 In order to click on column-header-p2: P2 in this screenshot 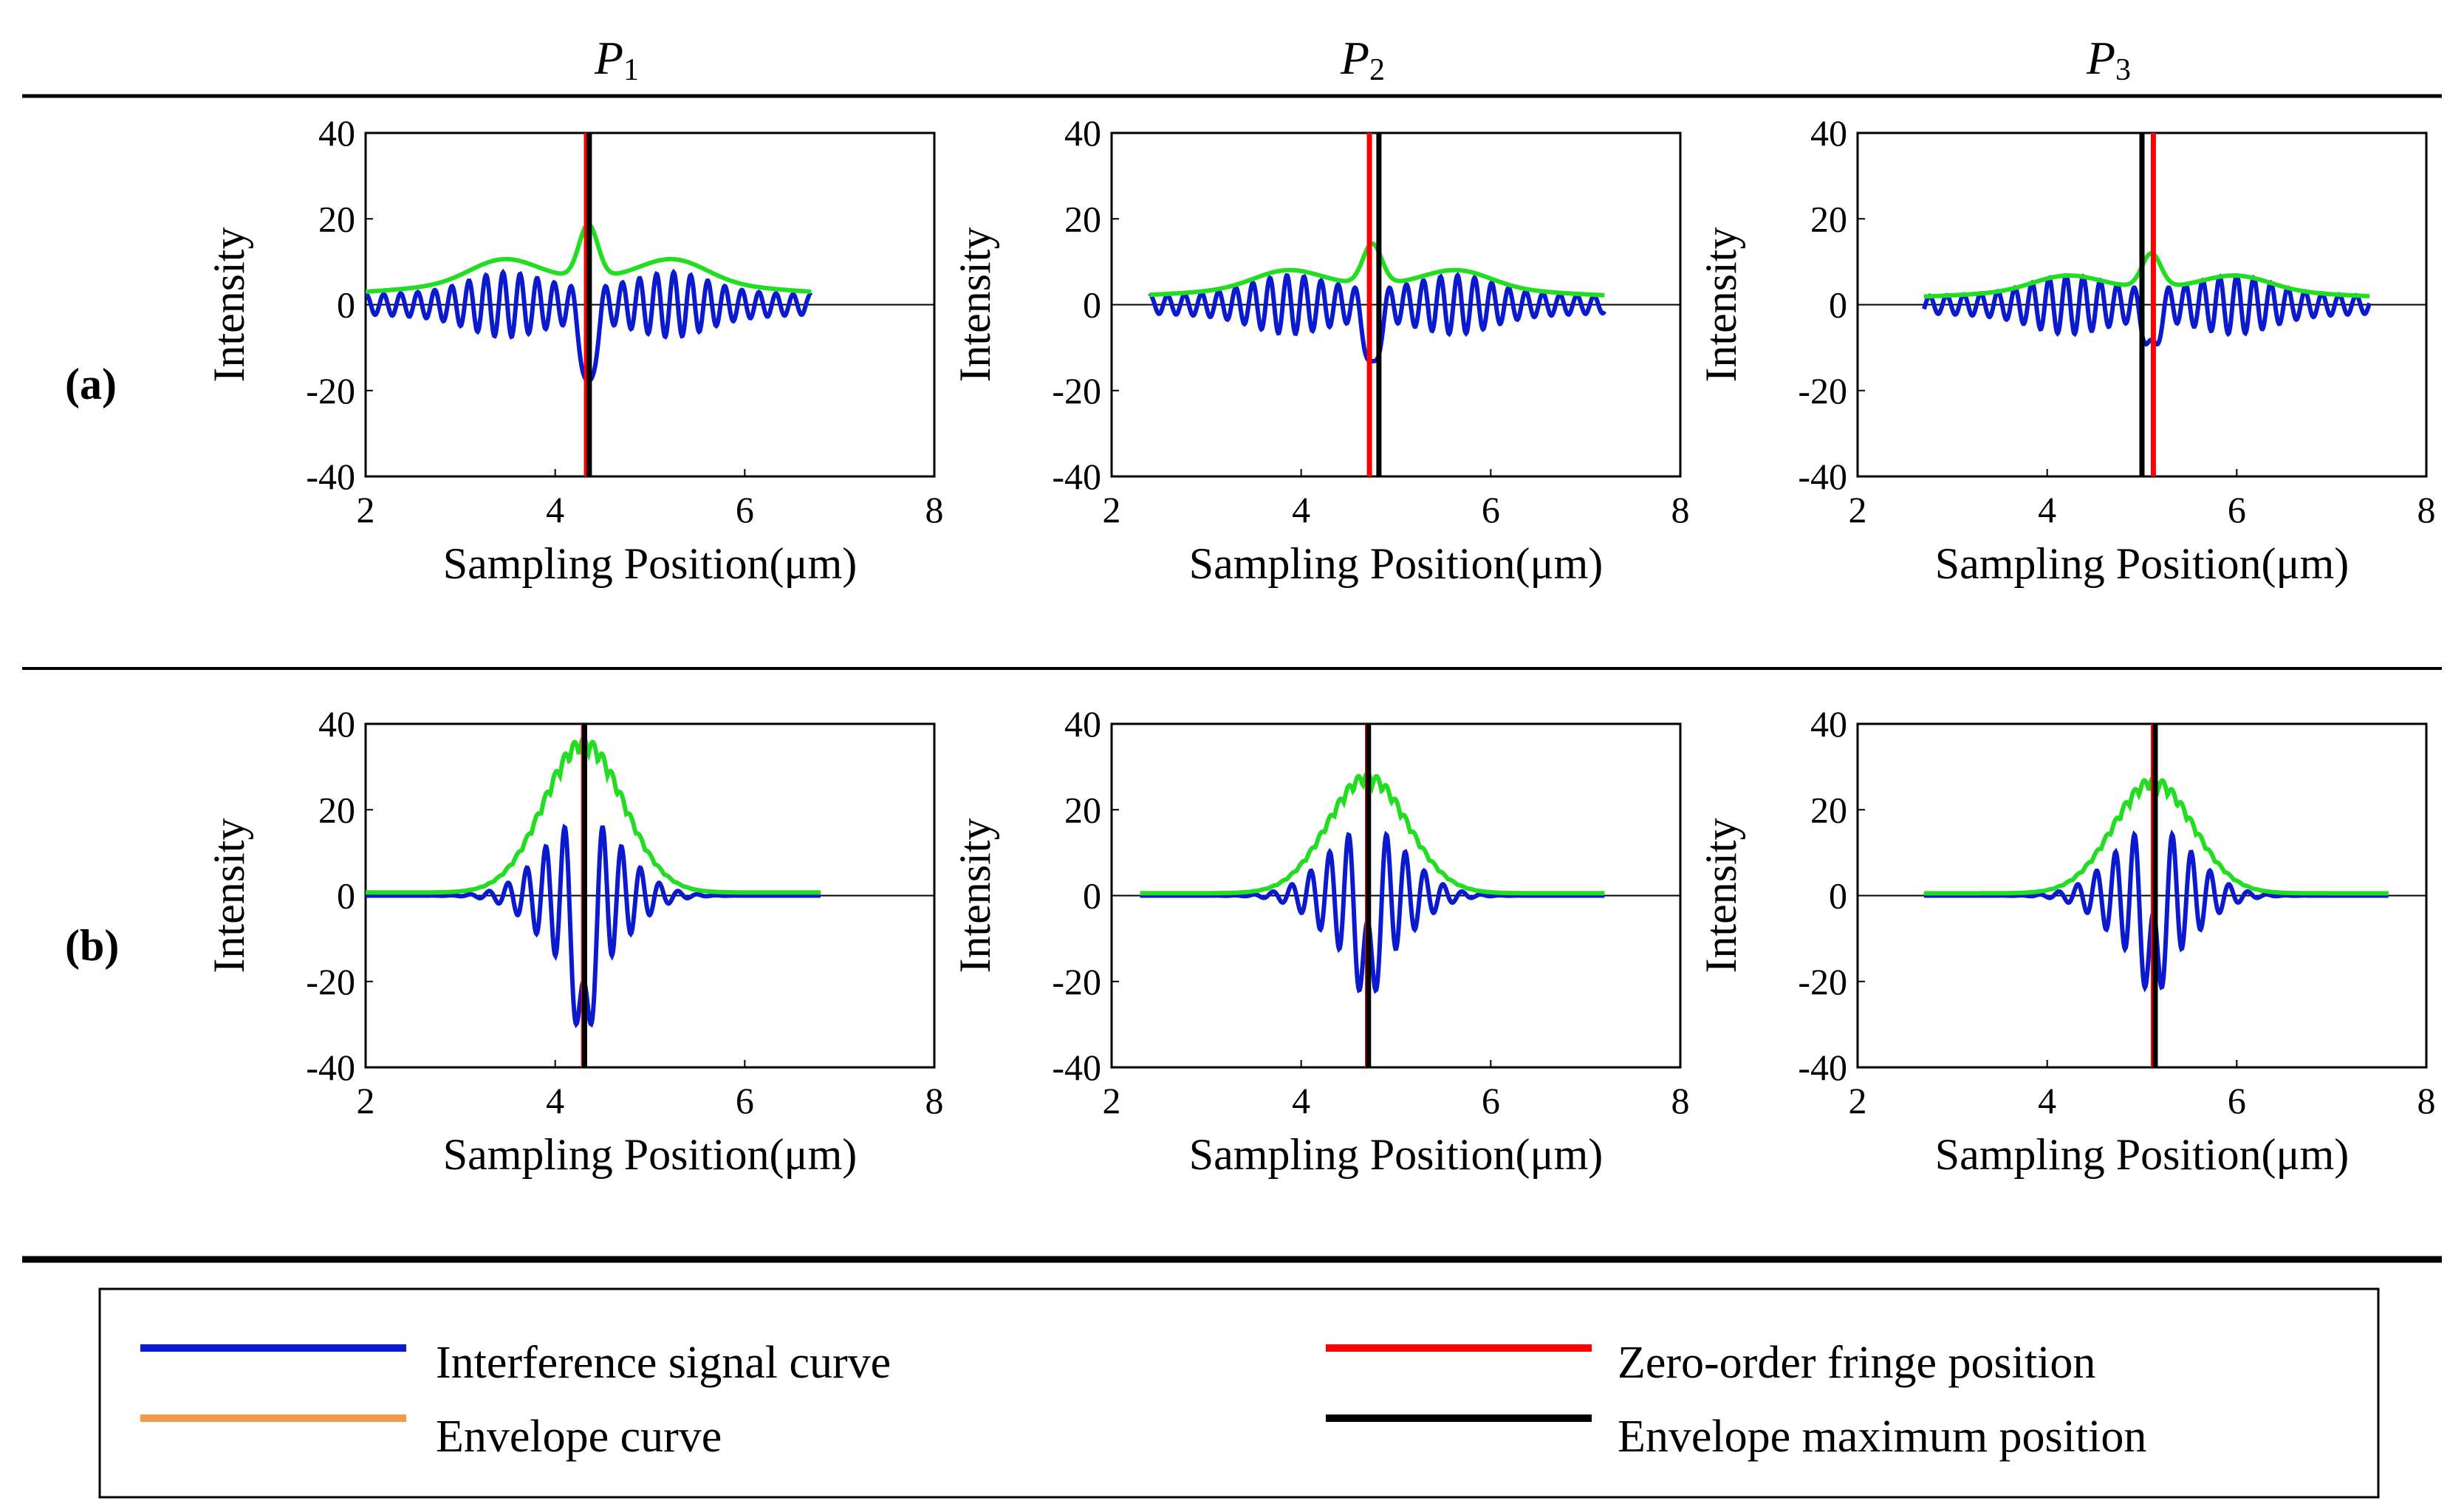, I will do `click(1362, 59)`.